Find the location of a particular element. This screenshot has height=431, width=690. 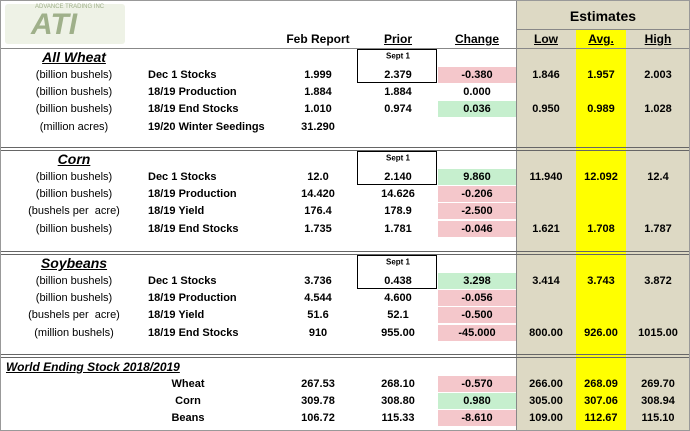

high-value: 269.70 is located at coordinates (658, 383).